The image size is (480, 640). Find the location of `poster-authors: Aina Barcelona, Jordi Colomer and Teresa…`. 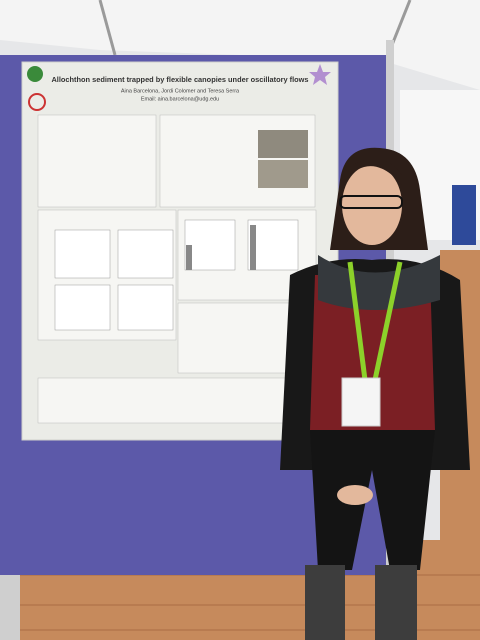

poster-authors: Aina Barcelona, Jordi Colomer and Teresa… is located at coordinates (180, 91).